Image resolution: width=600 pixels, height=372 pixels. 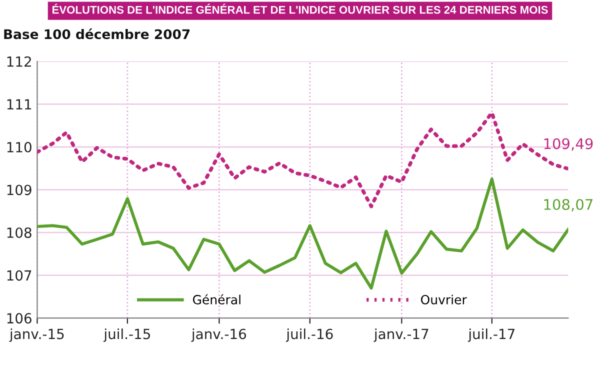 I want to click on x-tick-label: juil.-16, so click(x=309, y=335).